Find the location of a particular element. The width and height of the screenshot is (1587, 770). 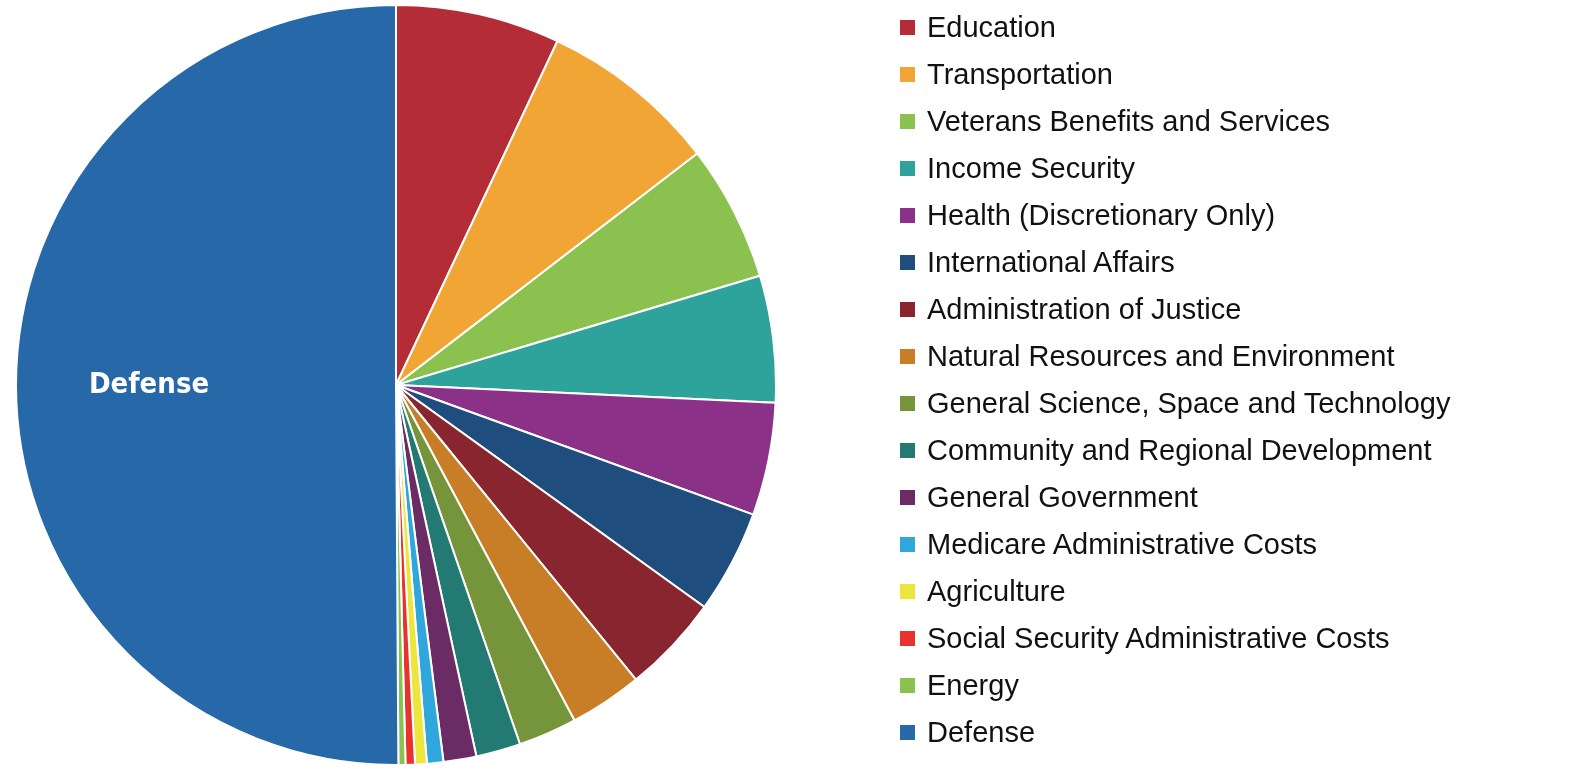

legend-label: Defense is located at coordinates (981, 732).